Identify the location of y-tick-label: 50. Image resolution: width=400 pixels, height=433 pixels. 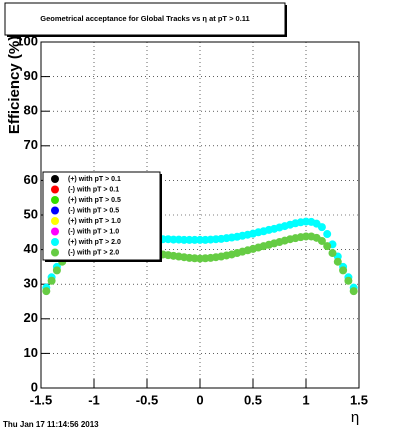
(31, 213).